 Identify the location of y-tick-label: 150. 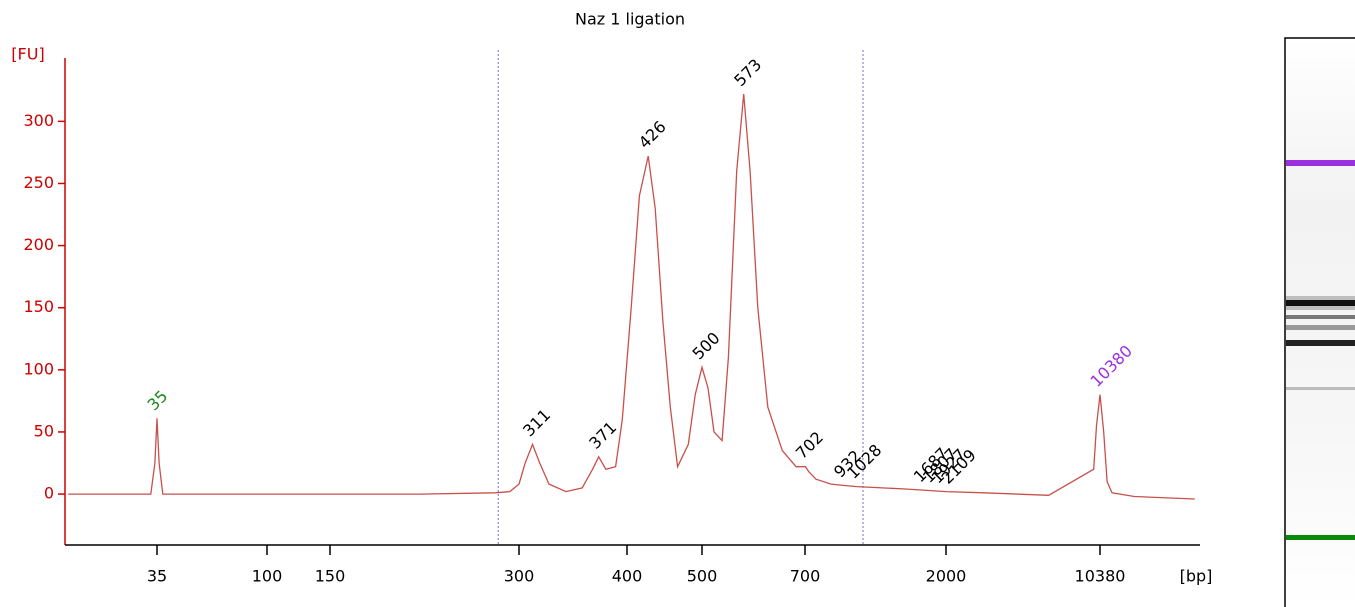
(38, 306).